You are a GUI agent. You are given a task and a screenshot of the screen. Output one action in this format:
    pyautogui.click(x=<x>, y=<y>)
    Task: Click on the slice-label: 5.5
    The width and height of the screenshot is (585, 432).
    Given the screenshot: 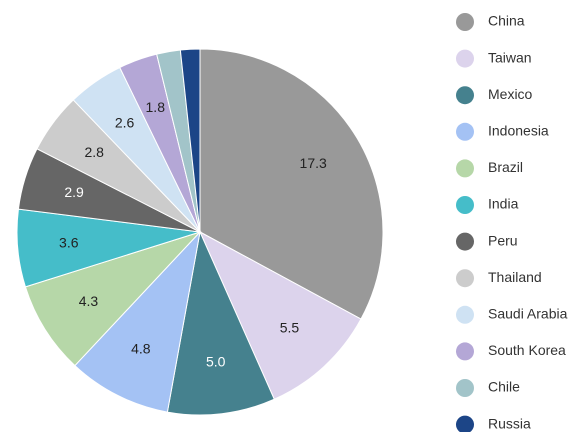 What is the action you would take?
    pyautogui.click(x=290, y=327)
    